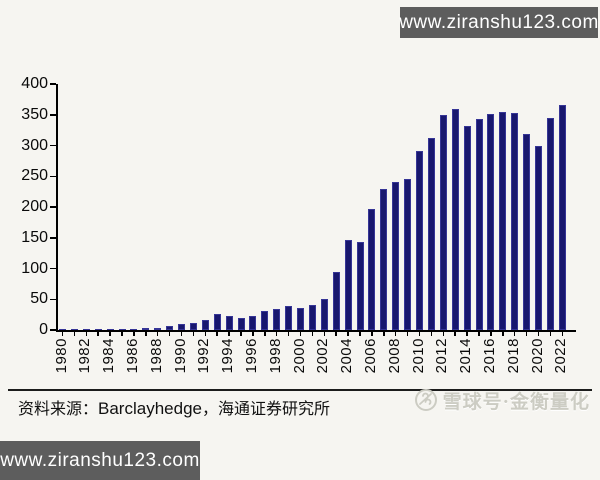 The width and height of the screenshot is (600, 480). Describe the element at coordinates (61, 356) in the screenshot. I see `x-axis-label: 1980` at that location.